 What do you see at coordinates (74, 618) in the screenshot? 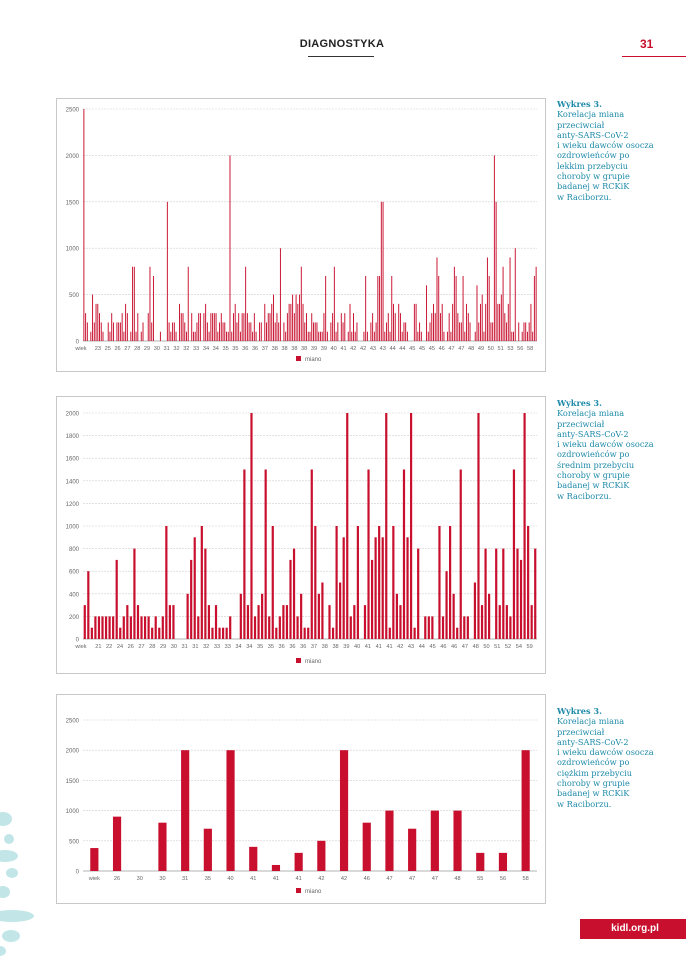
I see `y-tick-label: 200` at bounding box center [74, 618].